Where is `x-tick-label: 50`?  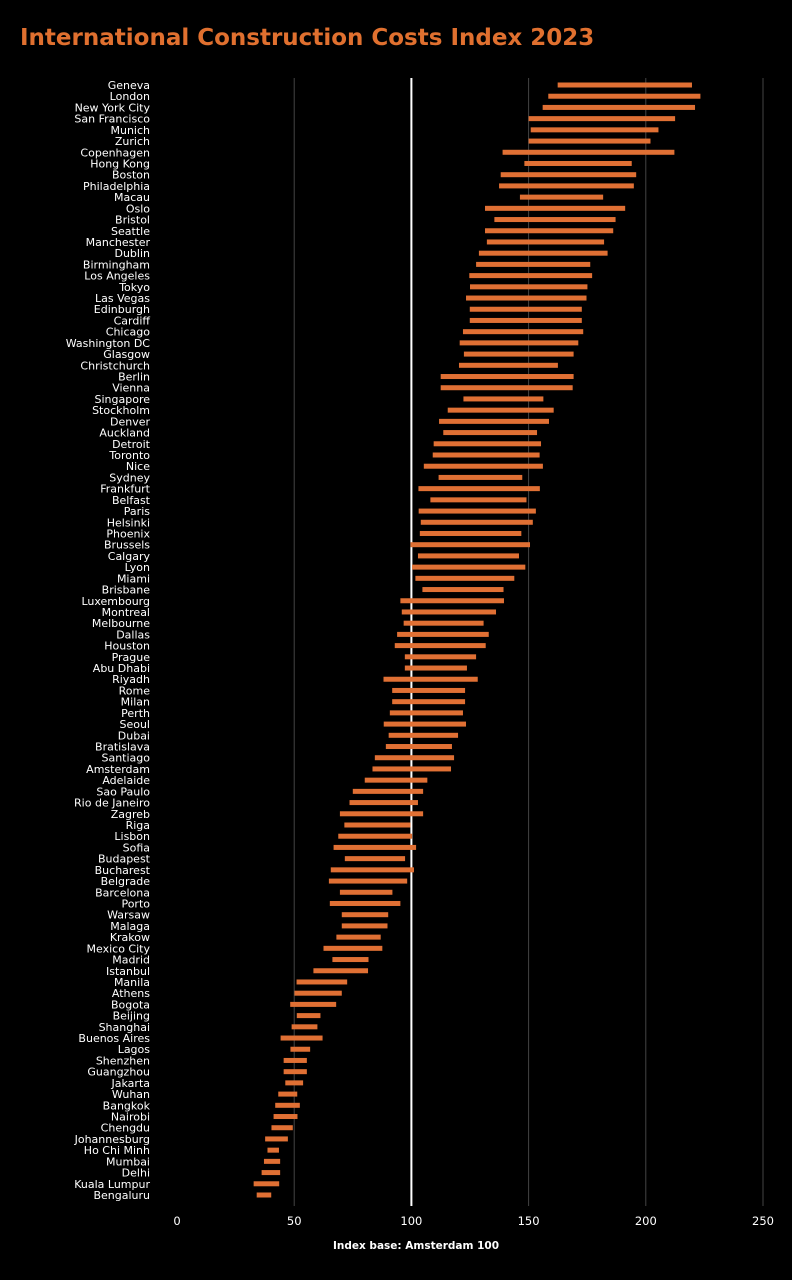 x-tick-label: 50 is located at coordinates (294, 1221).